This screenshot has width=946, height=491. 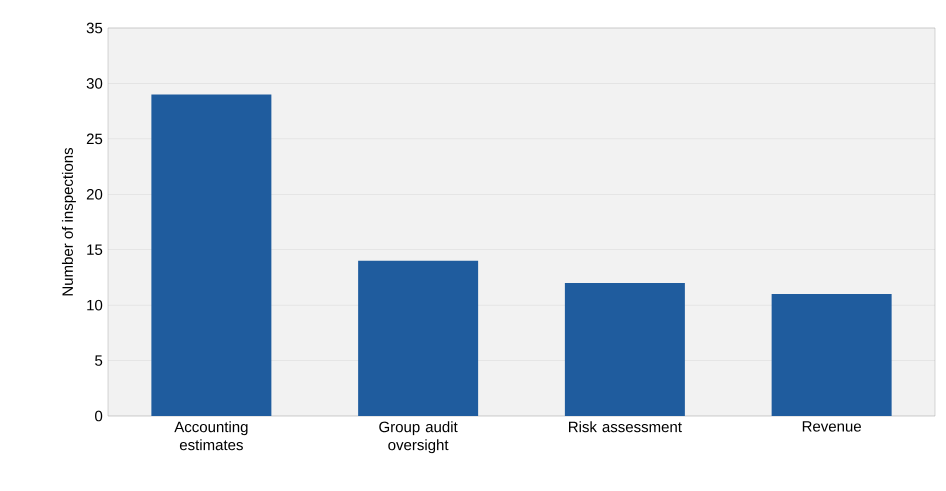 What do you see at coordinates (98, 416) in the screenshot?
I see `y-tick-label: 0` at bounding box center [98, 416].